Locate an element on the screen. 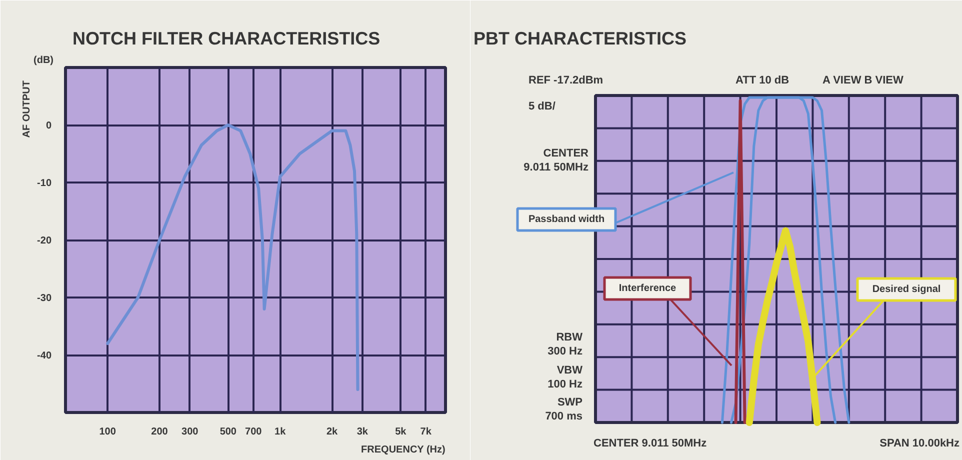  text: ATT 10 dB is located at coordinates (763, 80).